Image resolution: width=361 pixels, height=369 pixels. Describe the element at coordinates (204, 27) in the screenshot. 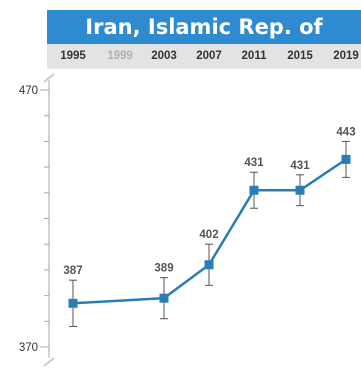

I see `chart-title: Iran, Islamic Rep. of` at that location.